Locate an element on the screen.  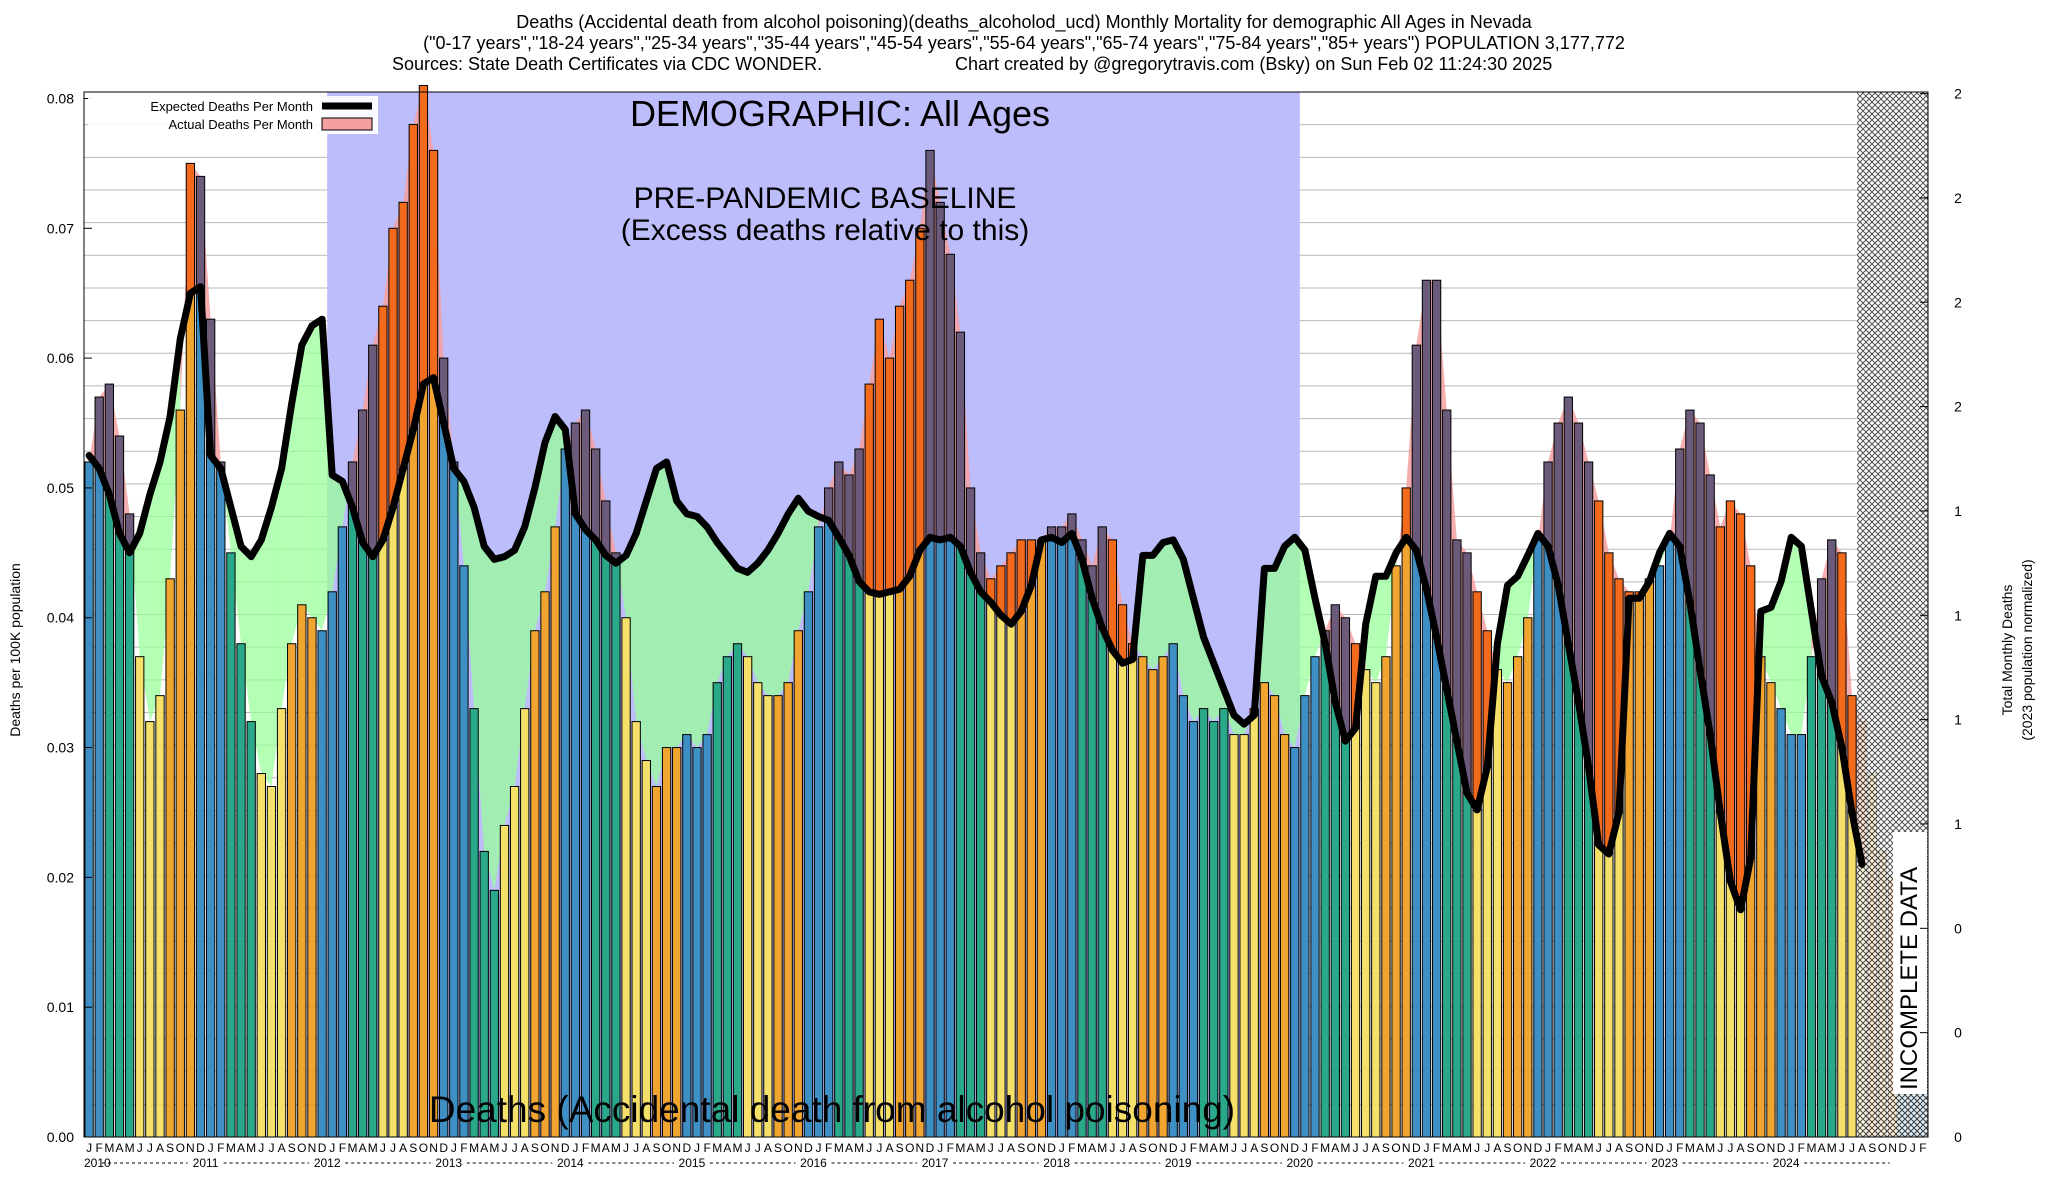
y2-axis-label-line2: (2023 population normalized) is located at coordinates (2027, 649).